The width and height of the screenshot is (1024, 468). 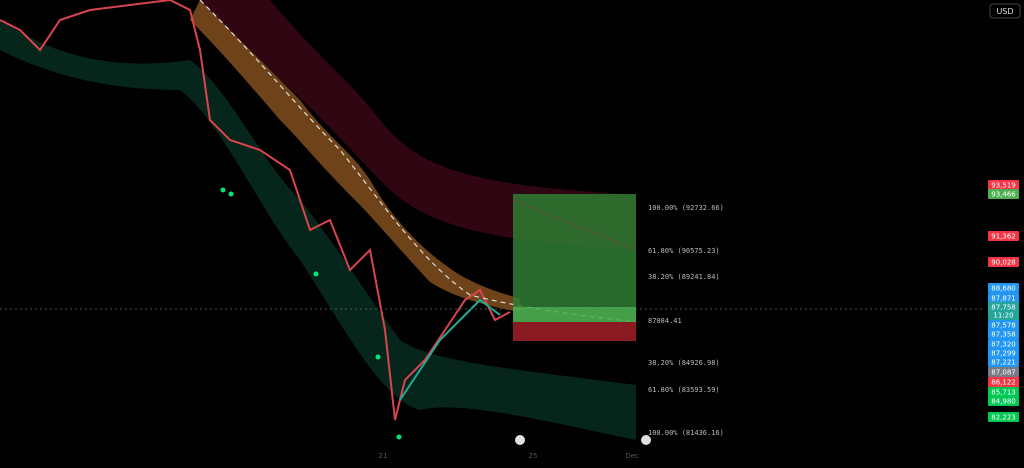 I want to click on fib-level-label: 87084.41, so click(x=665, y=321).